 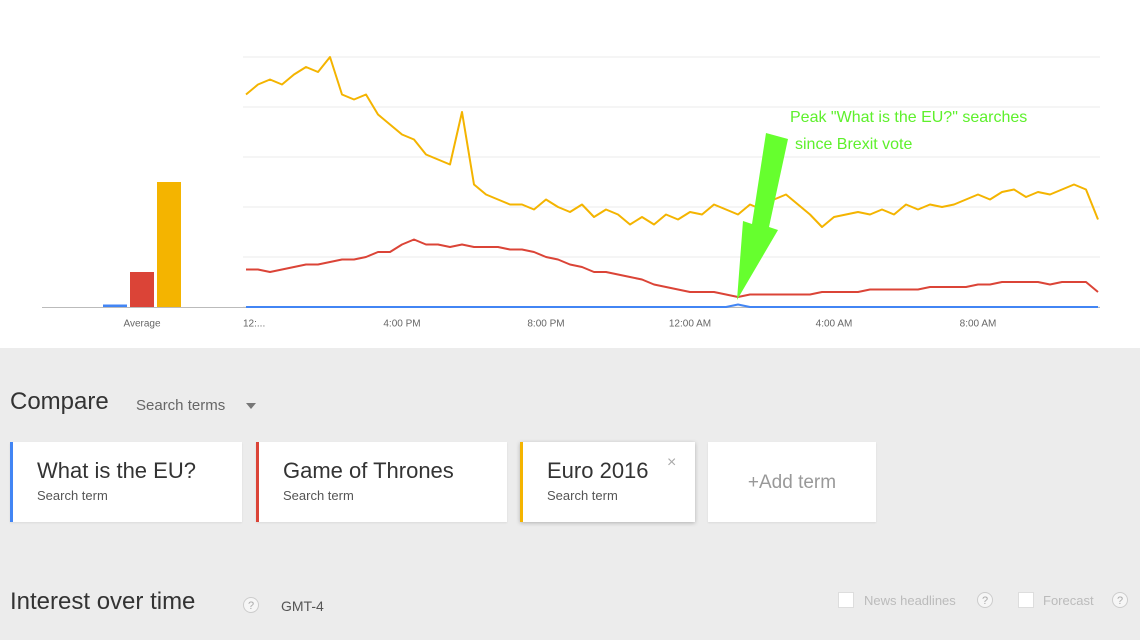 I want to click on term-card: What is the EU? Search term, so click(x=126, y=482).